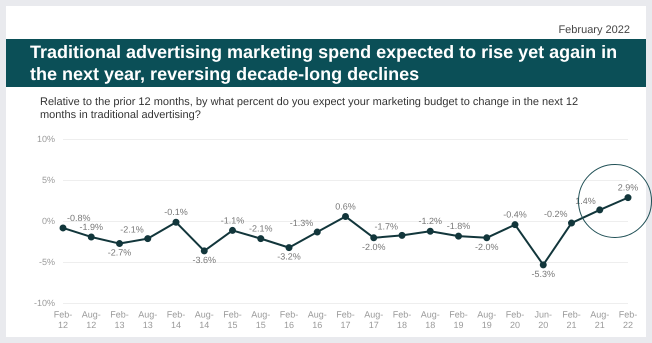  Describe the element at coordinates (515, 319) in the screenshot. I see `x-tick-label: Feb-20` at that location.